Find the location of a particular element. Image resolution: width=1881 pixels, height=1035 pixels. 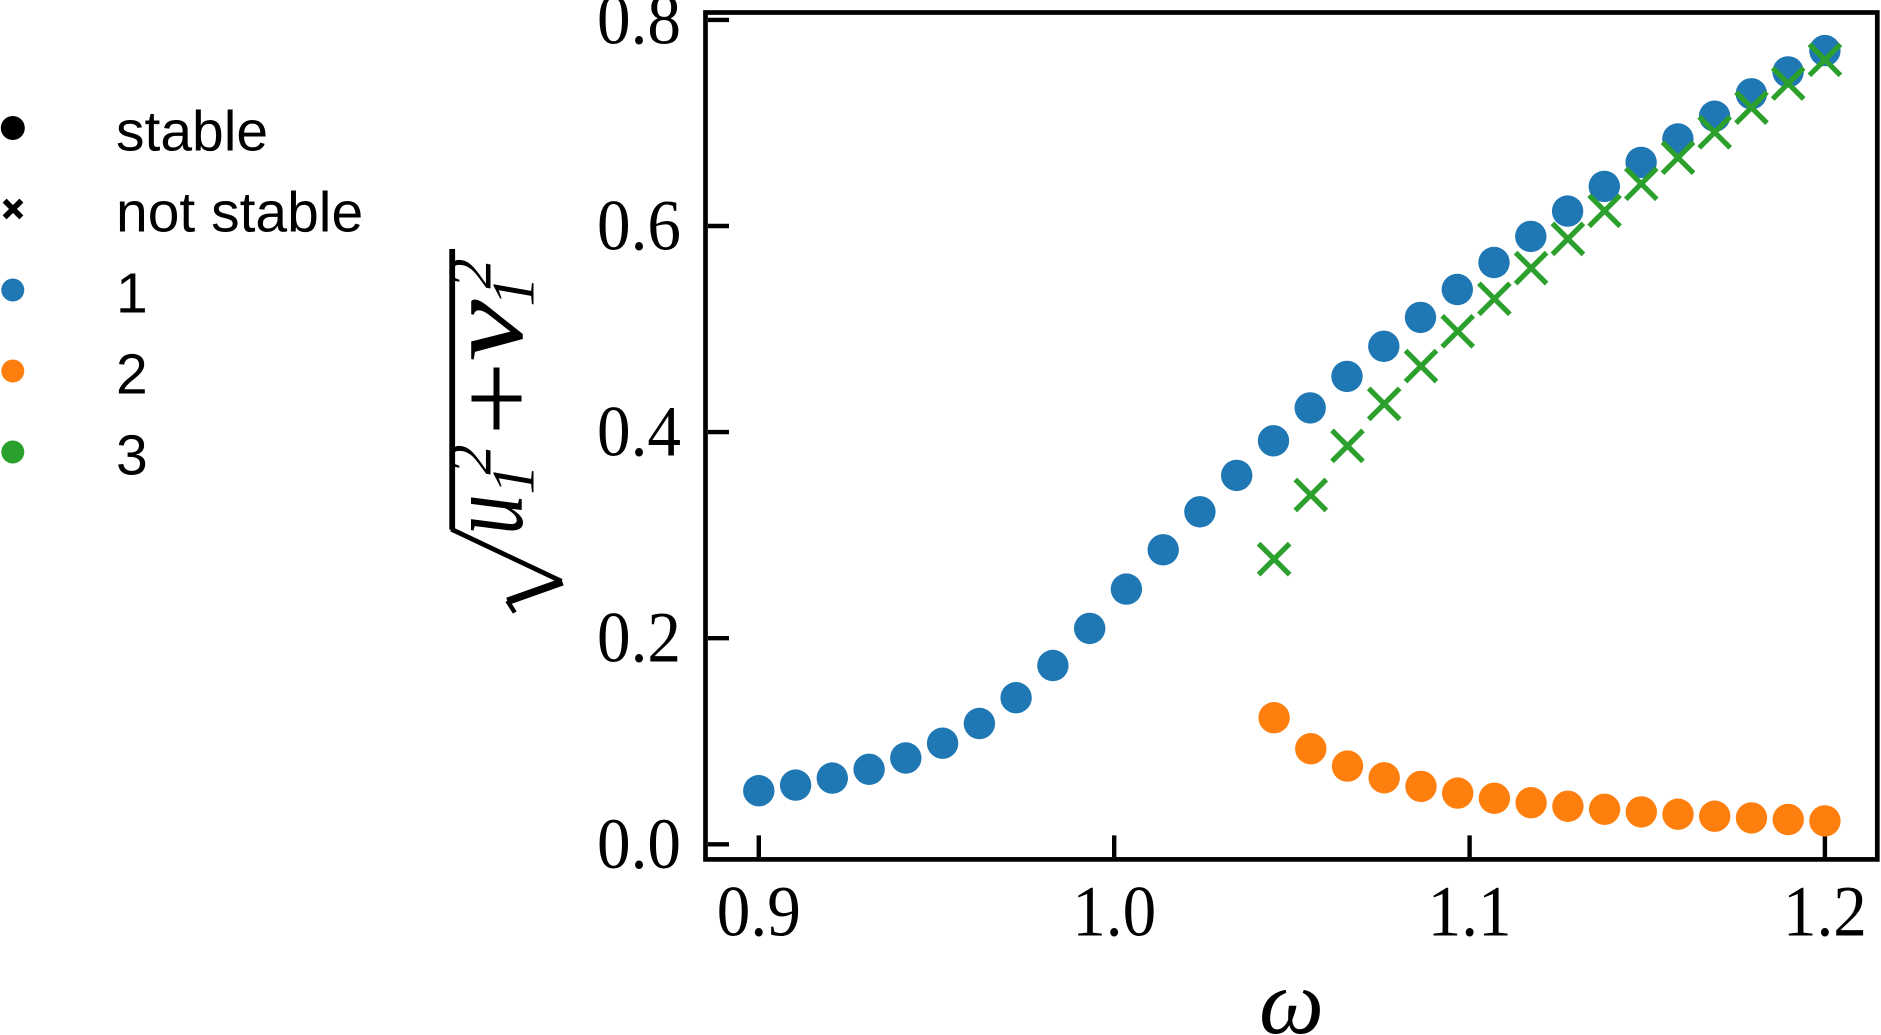

svg-text: ω is located at coordinates (1291, 993).